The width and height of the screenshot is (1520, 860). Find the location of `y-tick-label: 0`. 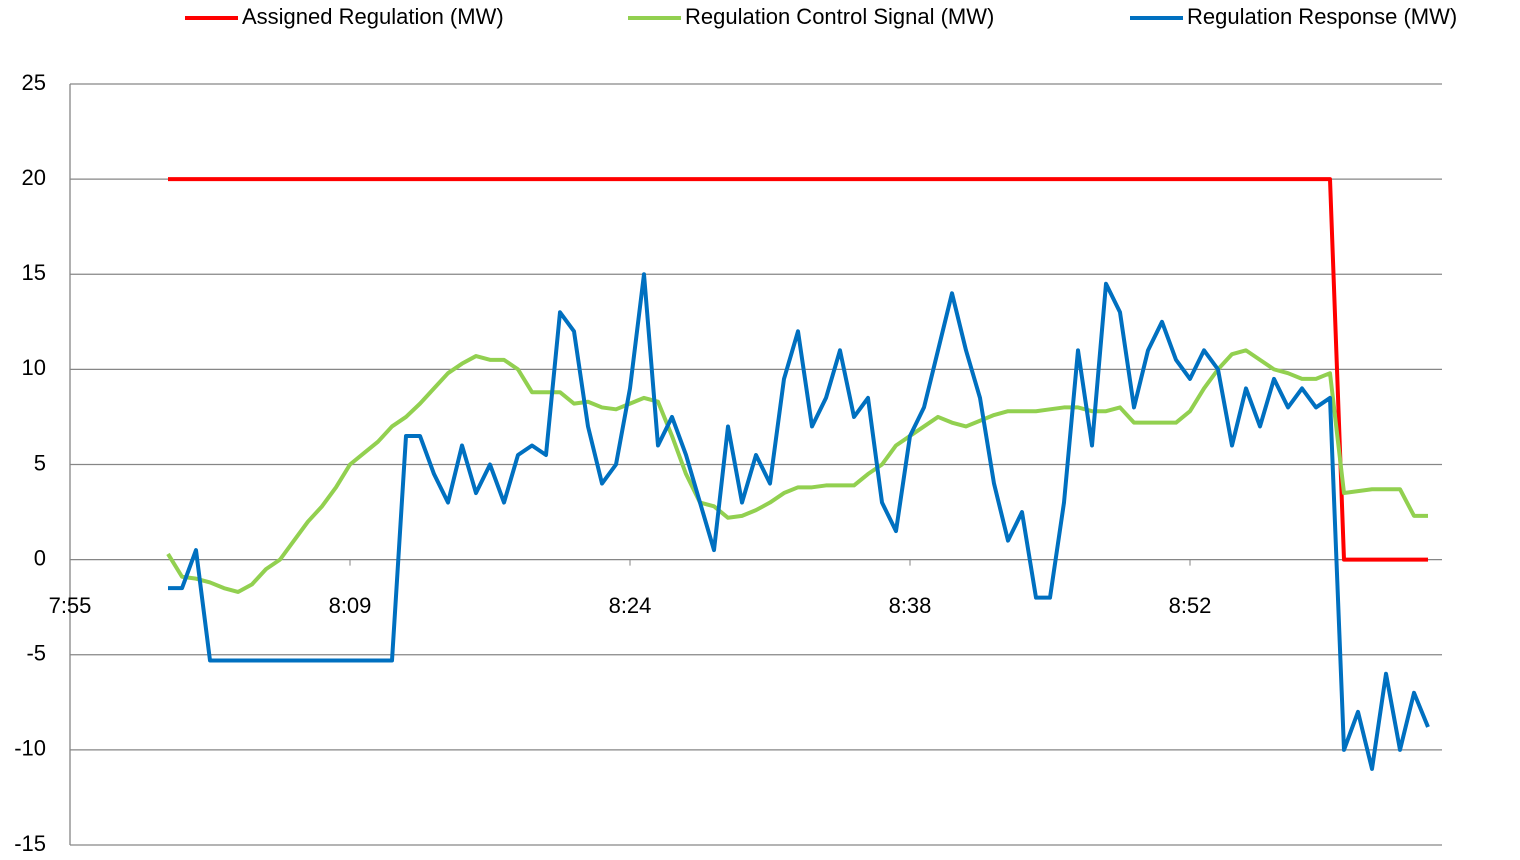

y-tick-label: 0 is located at coordinates (40, 557).